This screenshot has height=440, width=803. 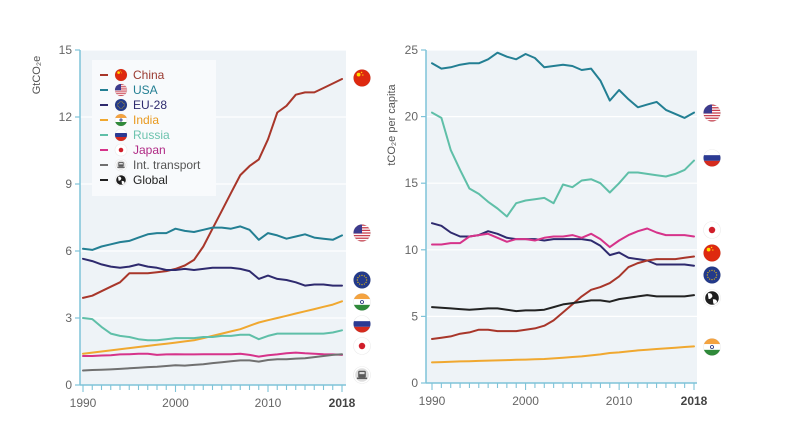 I want to click on series-line-transport, so click(x=212, y=362).